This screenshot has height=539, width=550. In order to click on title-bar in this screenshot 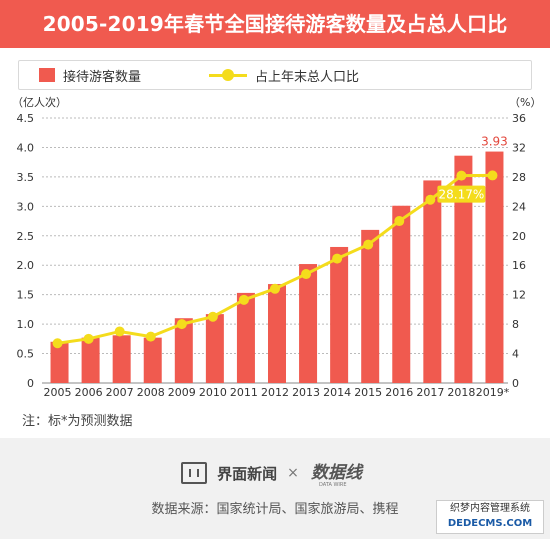, I will do `click(275, 24)`.